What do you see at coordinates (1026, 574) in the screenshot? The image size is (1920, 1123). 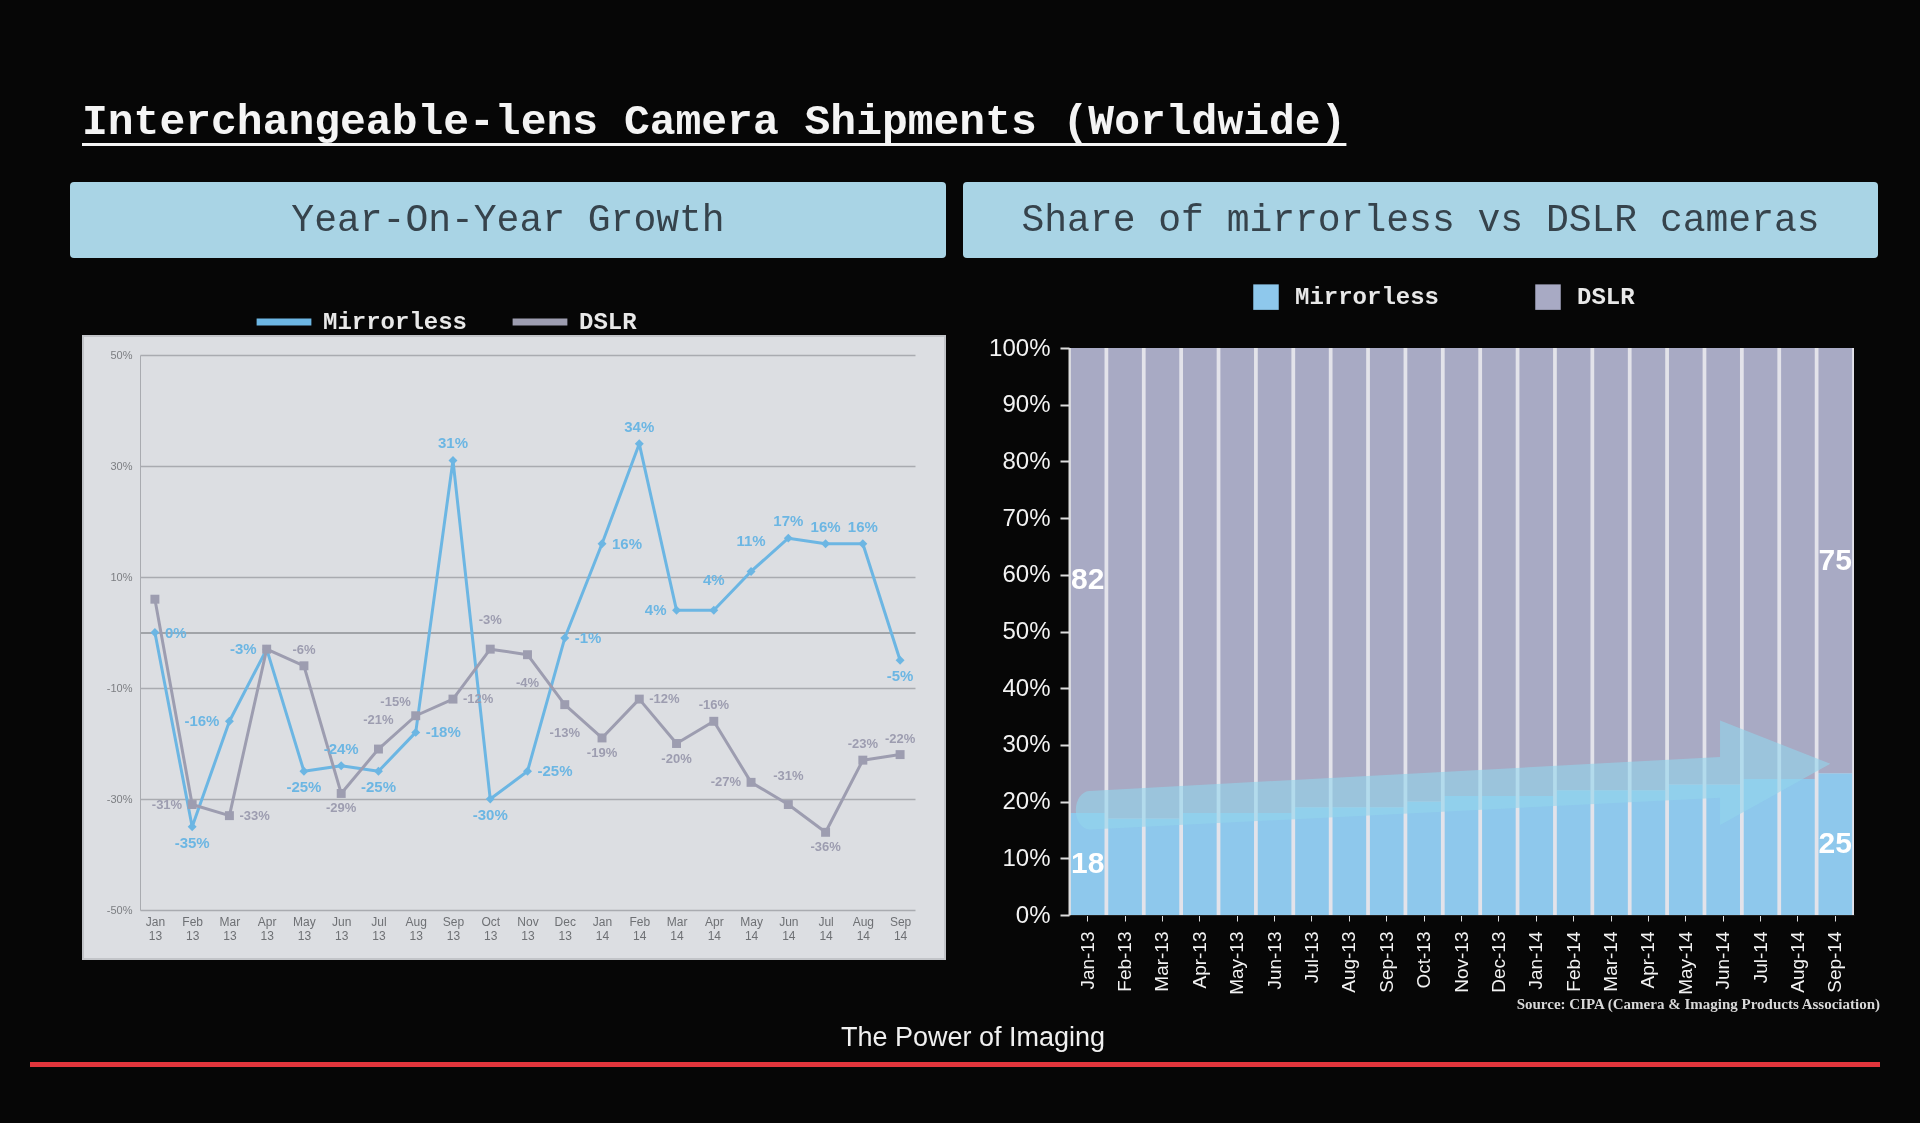 I see `y-tick-label: 60%` at bounding box center [1026, 574].